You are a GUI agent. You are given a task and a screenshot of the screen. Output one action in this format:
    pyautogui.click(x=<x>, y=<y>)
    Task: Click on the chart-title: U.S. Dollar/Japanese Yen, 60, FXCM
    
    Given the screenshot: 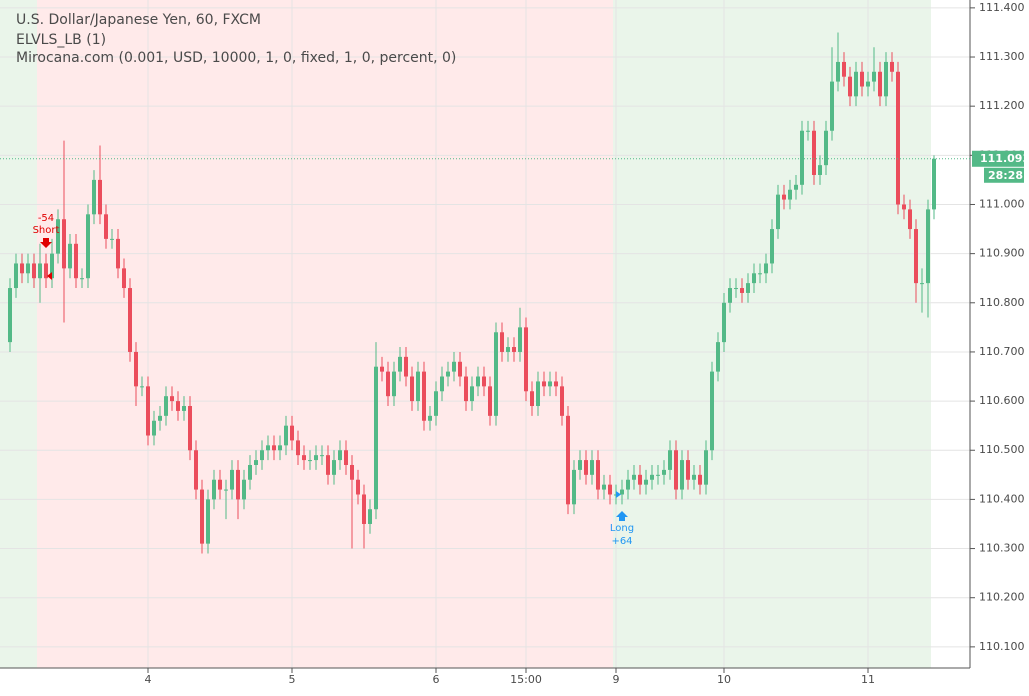 What is the action you would take?
    pyautogui.click(x=138, y=20)
    